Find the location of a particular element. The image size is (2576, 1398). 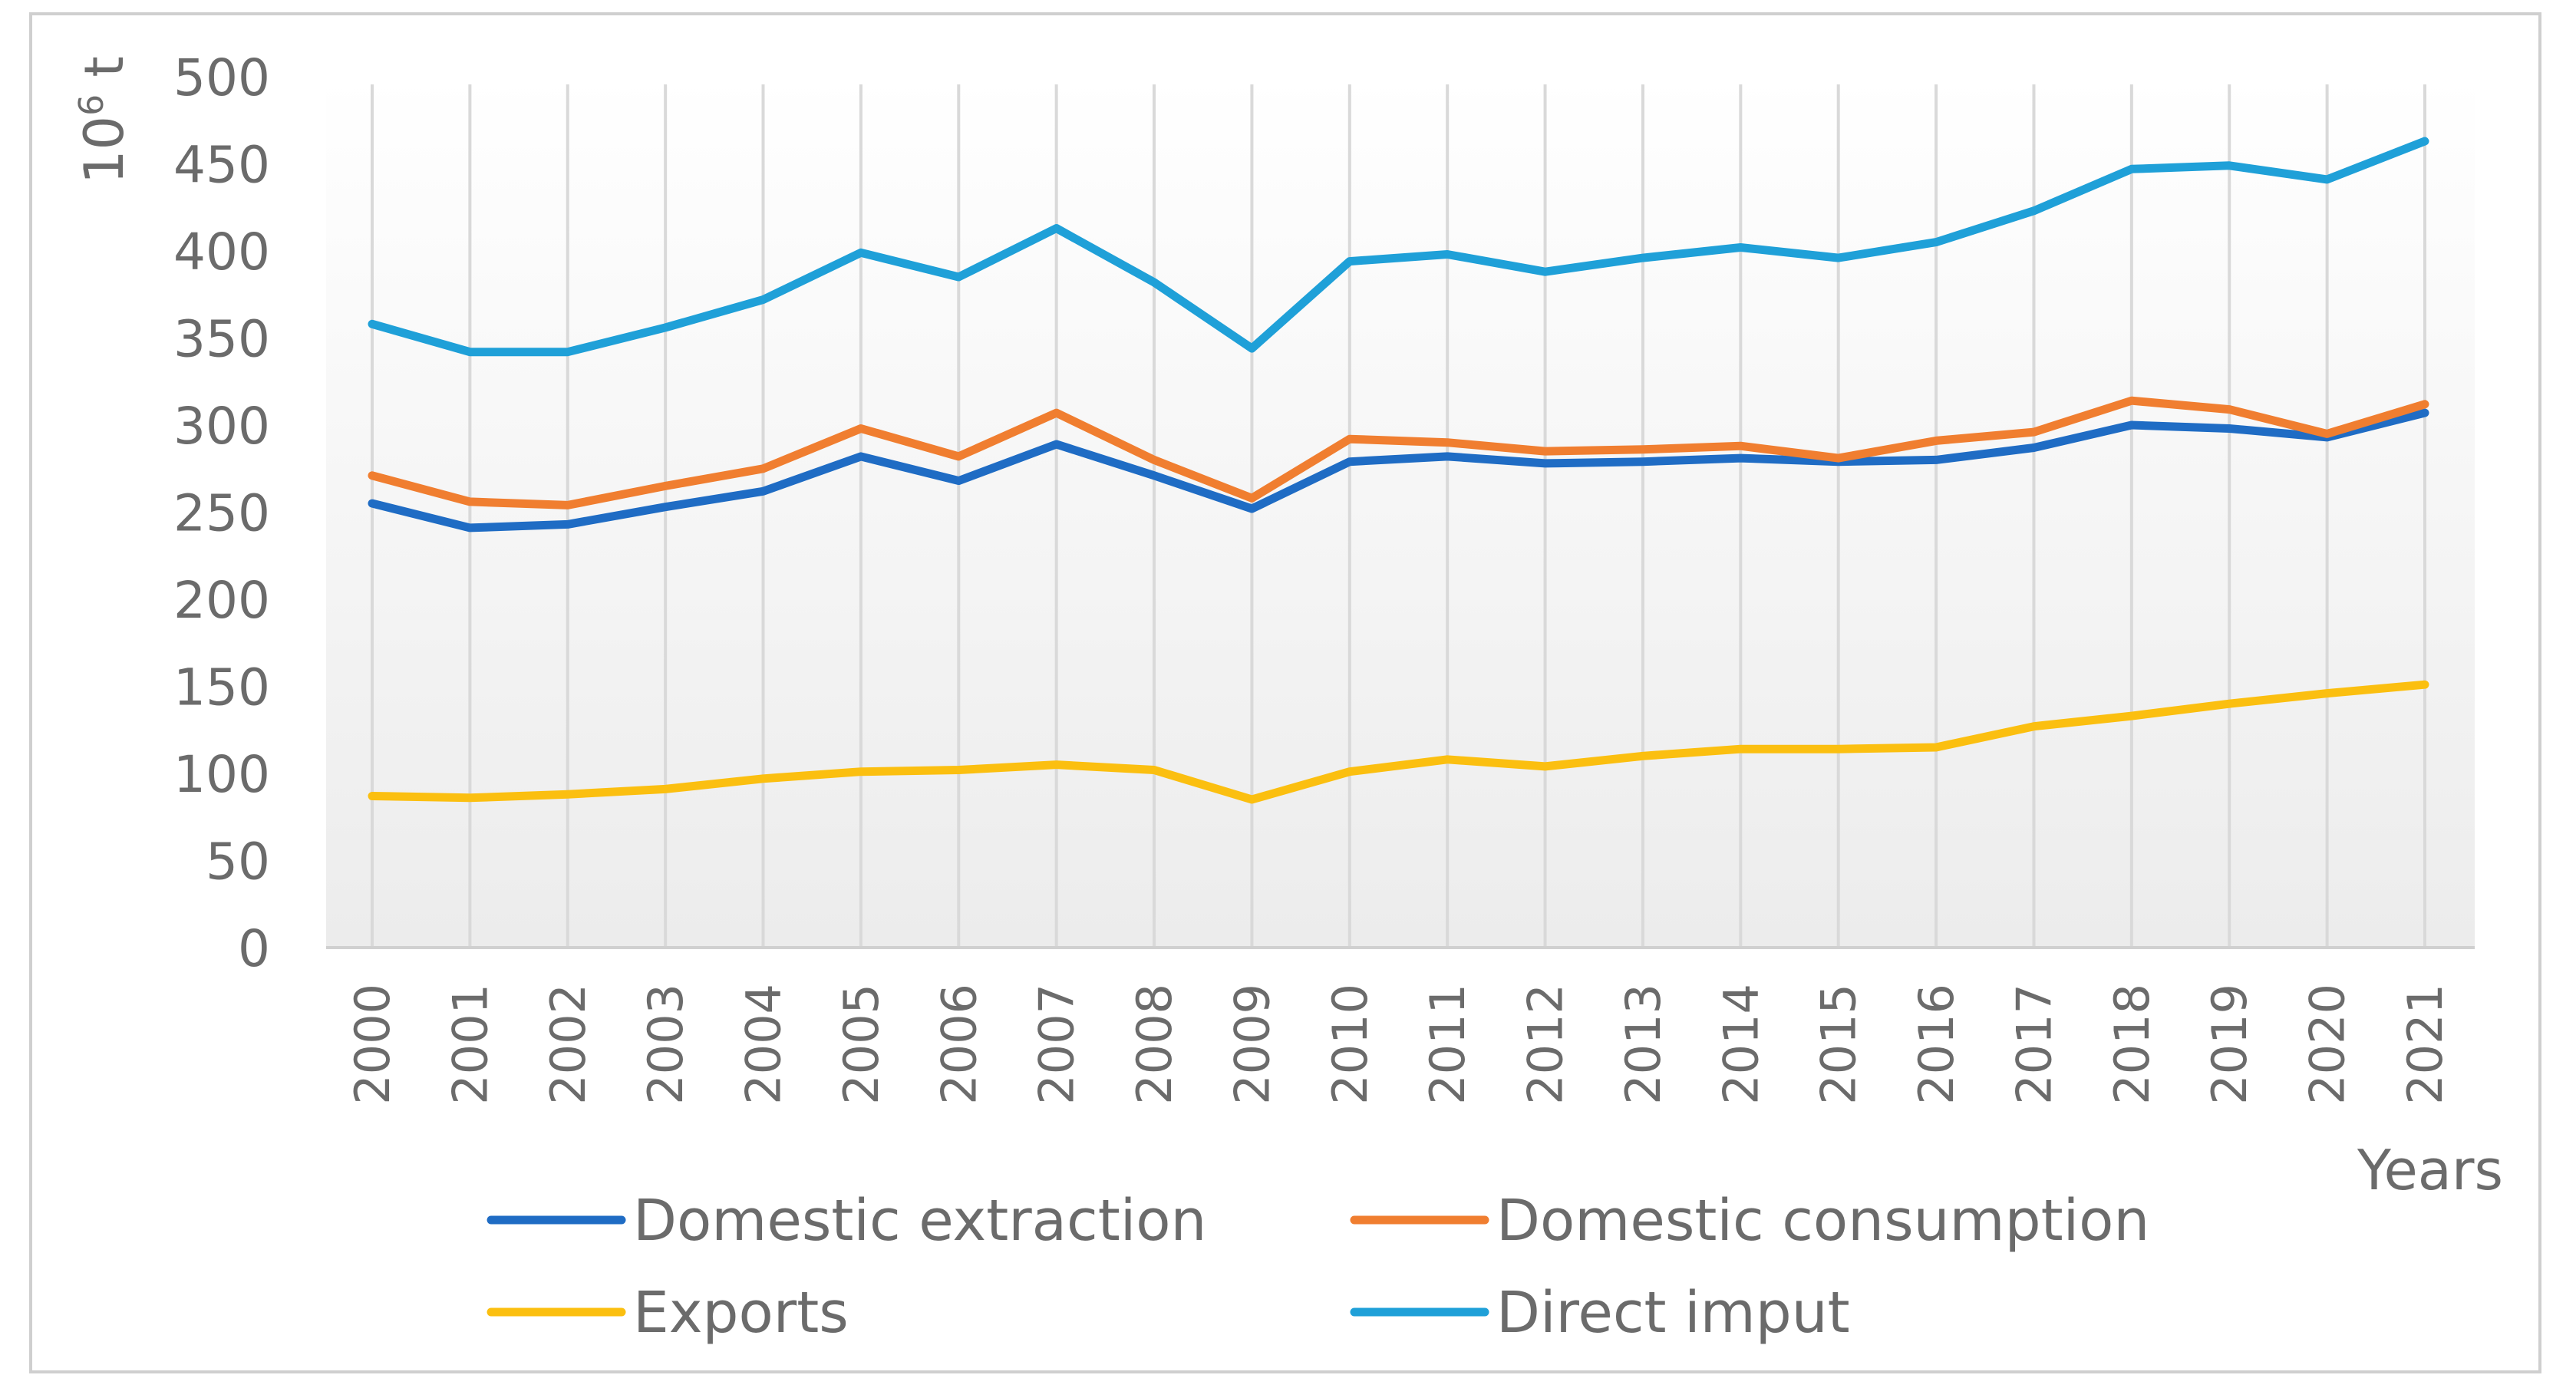

x-tick-label: 2000 is located at coordinates (373, 1044).